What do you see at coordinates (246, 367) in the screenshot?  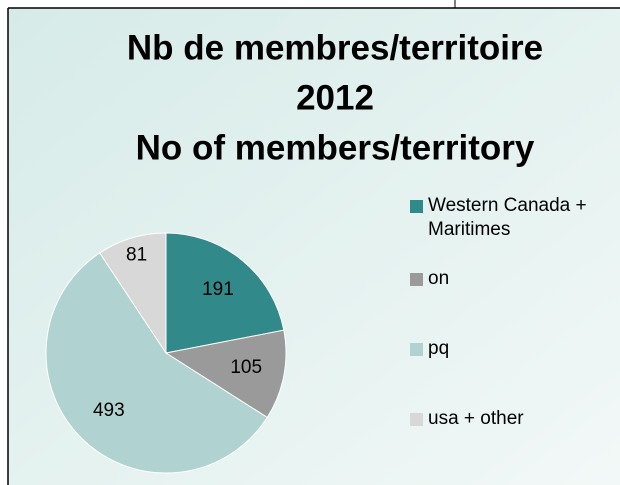 I see `data-label: 105` at bounding box center [246, 367].